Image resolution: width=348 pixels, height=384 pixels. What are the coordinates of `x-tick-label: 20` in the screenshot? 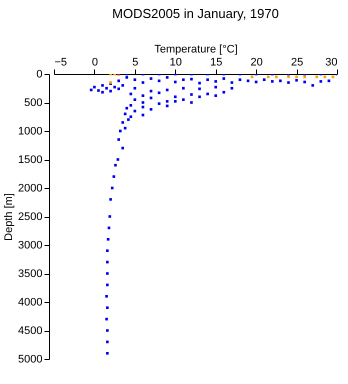 It's located at (256, 62).